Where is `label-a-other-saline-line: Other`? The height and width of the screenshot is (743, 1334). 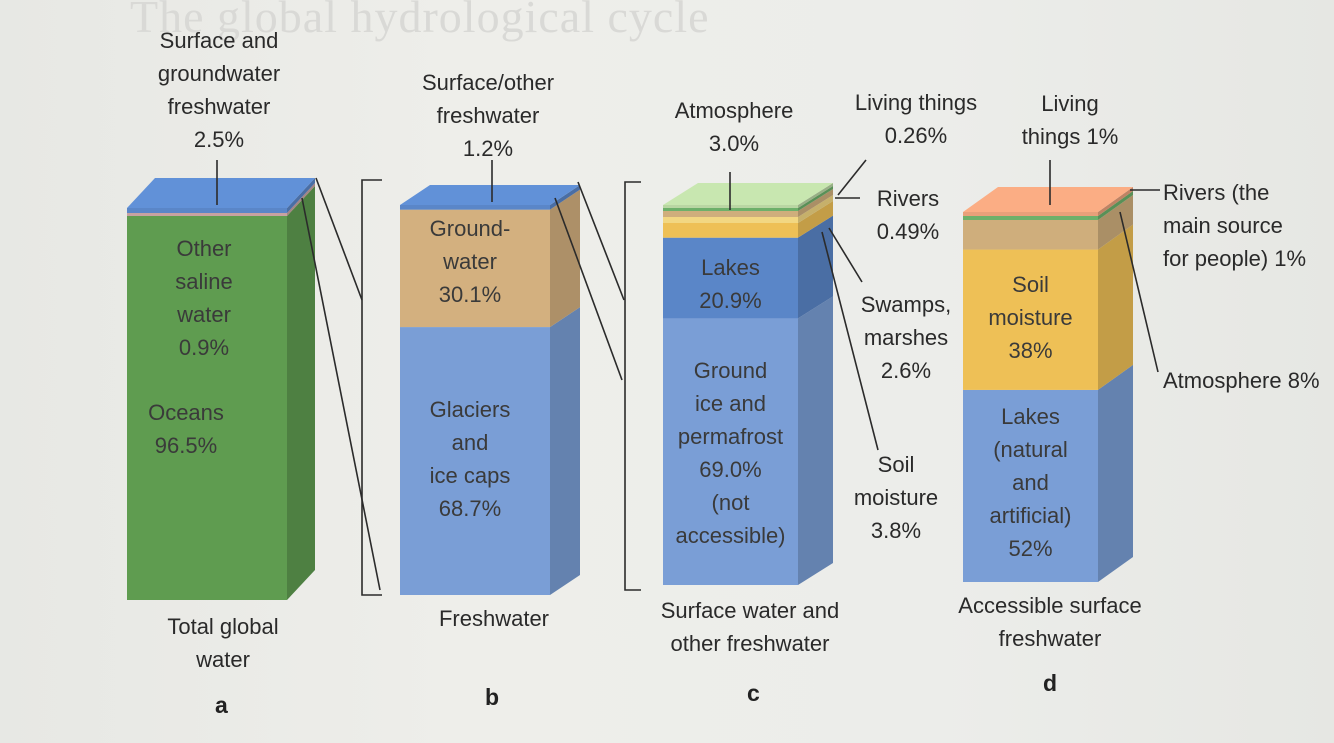 label-a-other-saline-line: Other is located at coordinates (204, 248).